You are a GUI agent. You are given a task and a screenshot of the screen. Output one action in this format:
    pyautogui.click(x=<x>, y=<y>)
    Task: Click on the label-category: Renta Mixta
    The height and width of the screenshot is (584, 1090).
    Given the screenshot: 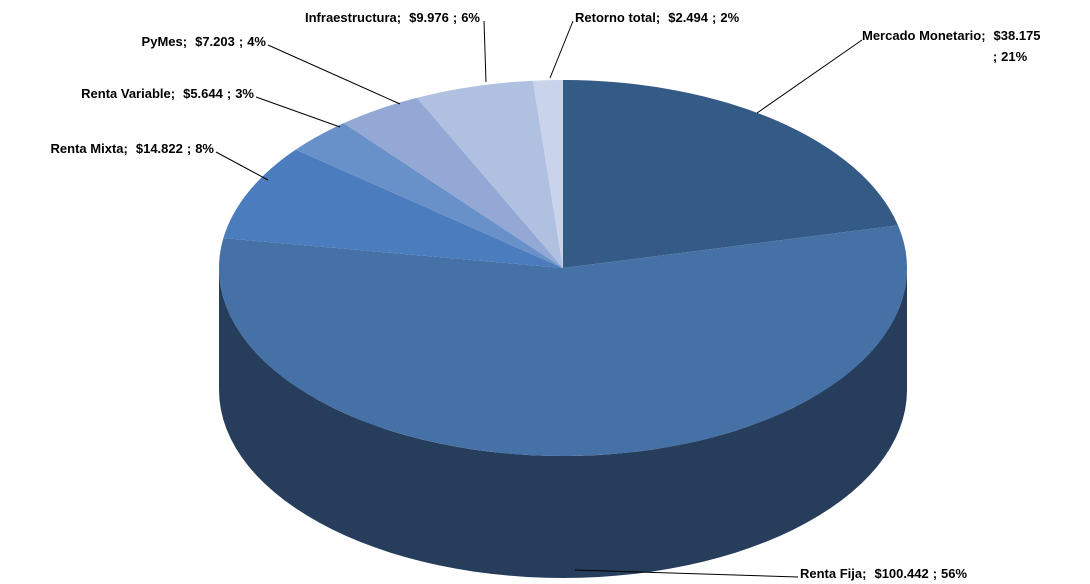 What is the action you would take?
    pyautogui.click(x=88, y=148)
    